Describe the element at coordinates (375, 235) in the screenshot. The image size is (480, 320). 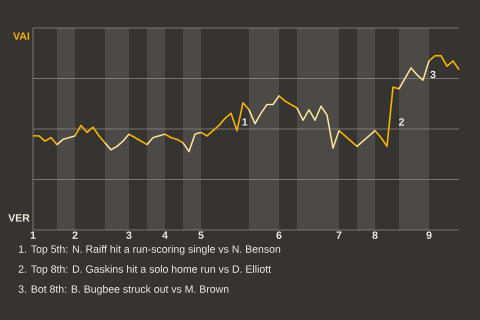
I see `x-tick-label: 8` at that location.